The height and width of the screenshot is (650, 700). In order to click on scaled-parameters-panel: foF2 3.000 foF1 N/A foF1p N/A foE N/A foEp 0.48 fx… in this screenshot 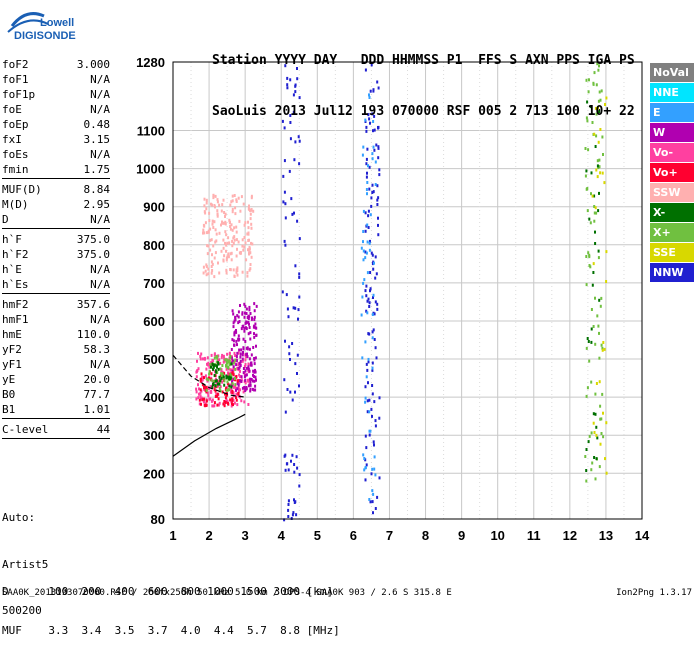, I will do `click(56, 249)`.